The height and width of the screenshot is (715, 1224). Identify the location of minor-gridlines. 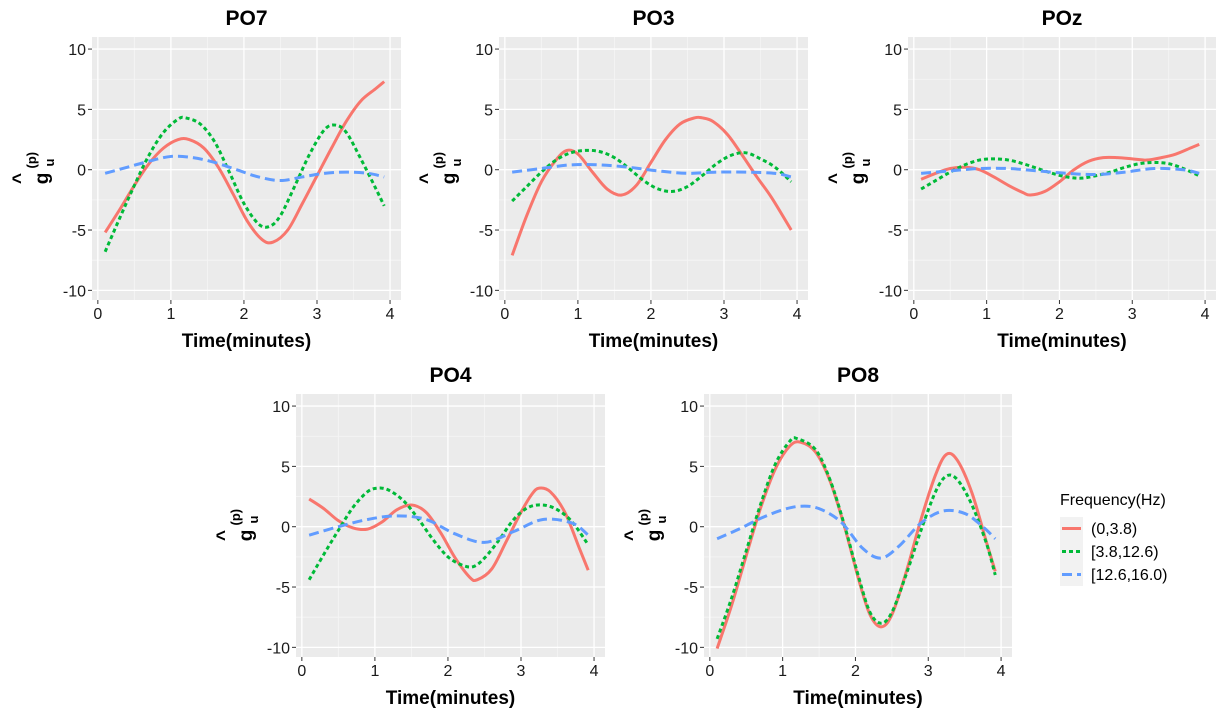
(653, 168).